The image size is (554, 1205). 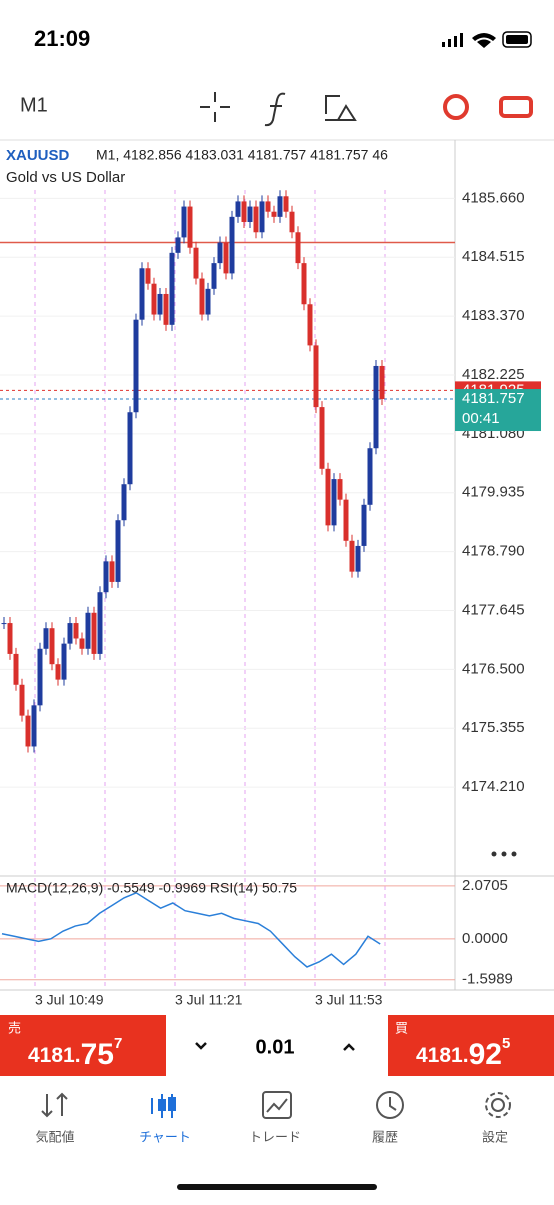 I want to click on y-tick-label: 4183.370, so click(x=493, y=315).